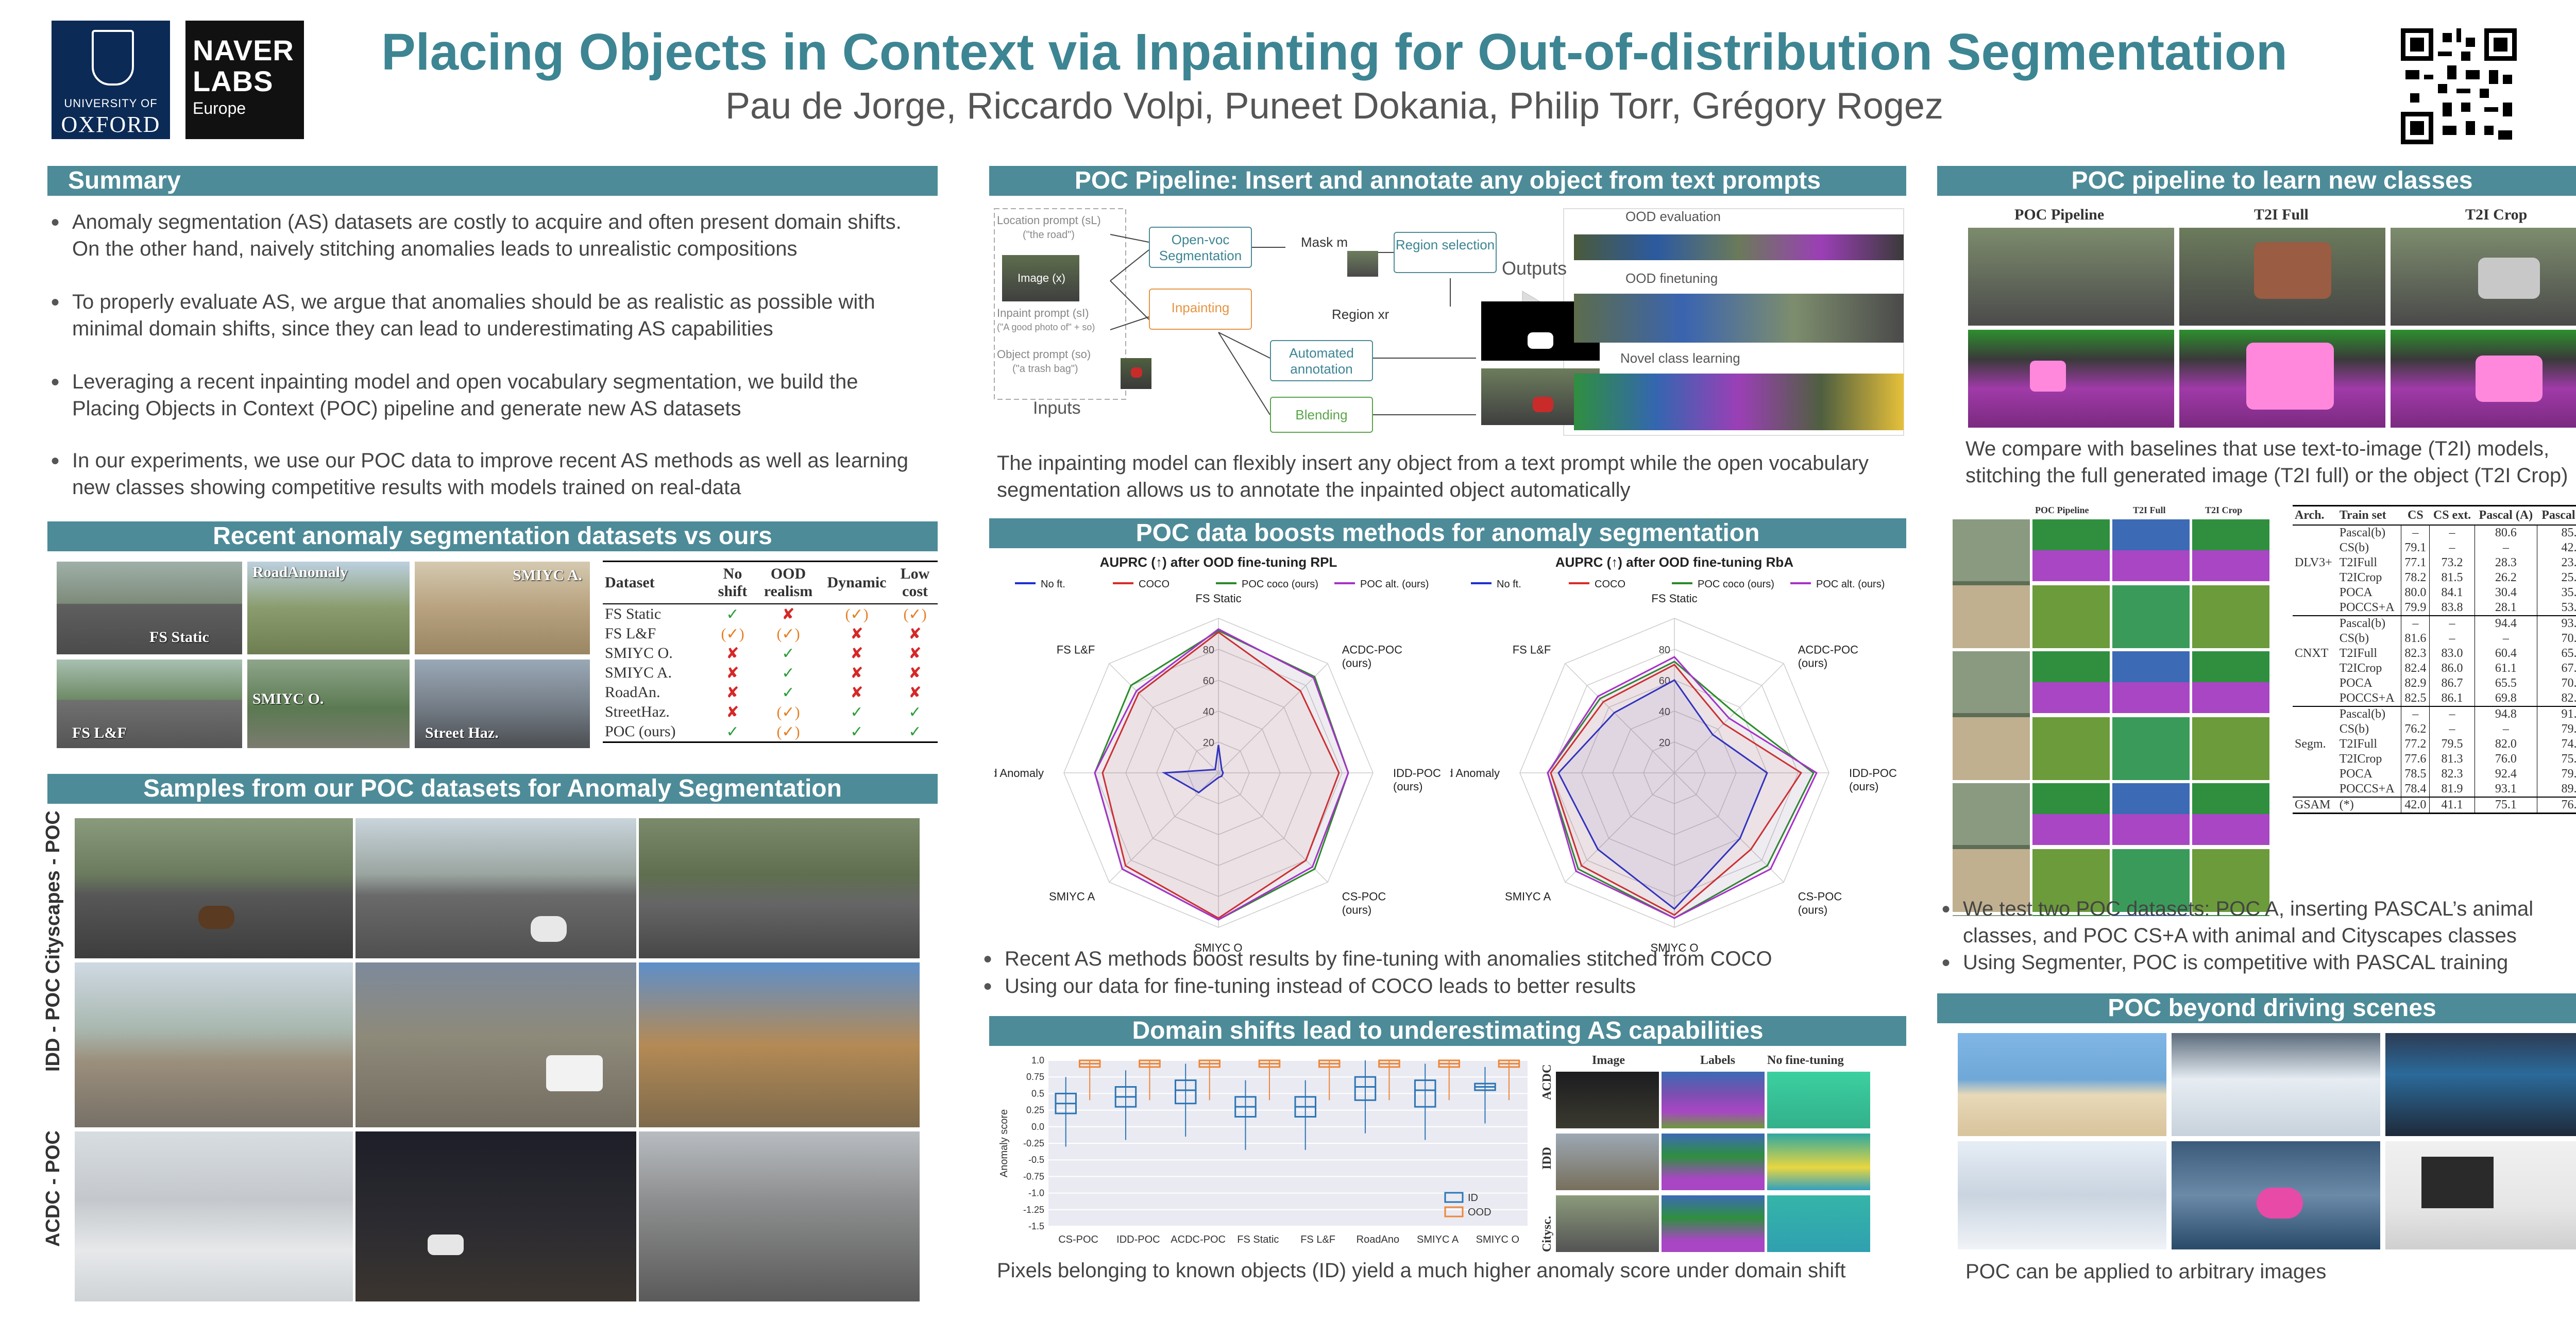  What do you see at coordinates (770, 654) in the screenshot?
I see `dataset-row: SMIYC O. ✘ ✓ ✘ ✘` at bounding box center [770, 654].